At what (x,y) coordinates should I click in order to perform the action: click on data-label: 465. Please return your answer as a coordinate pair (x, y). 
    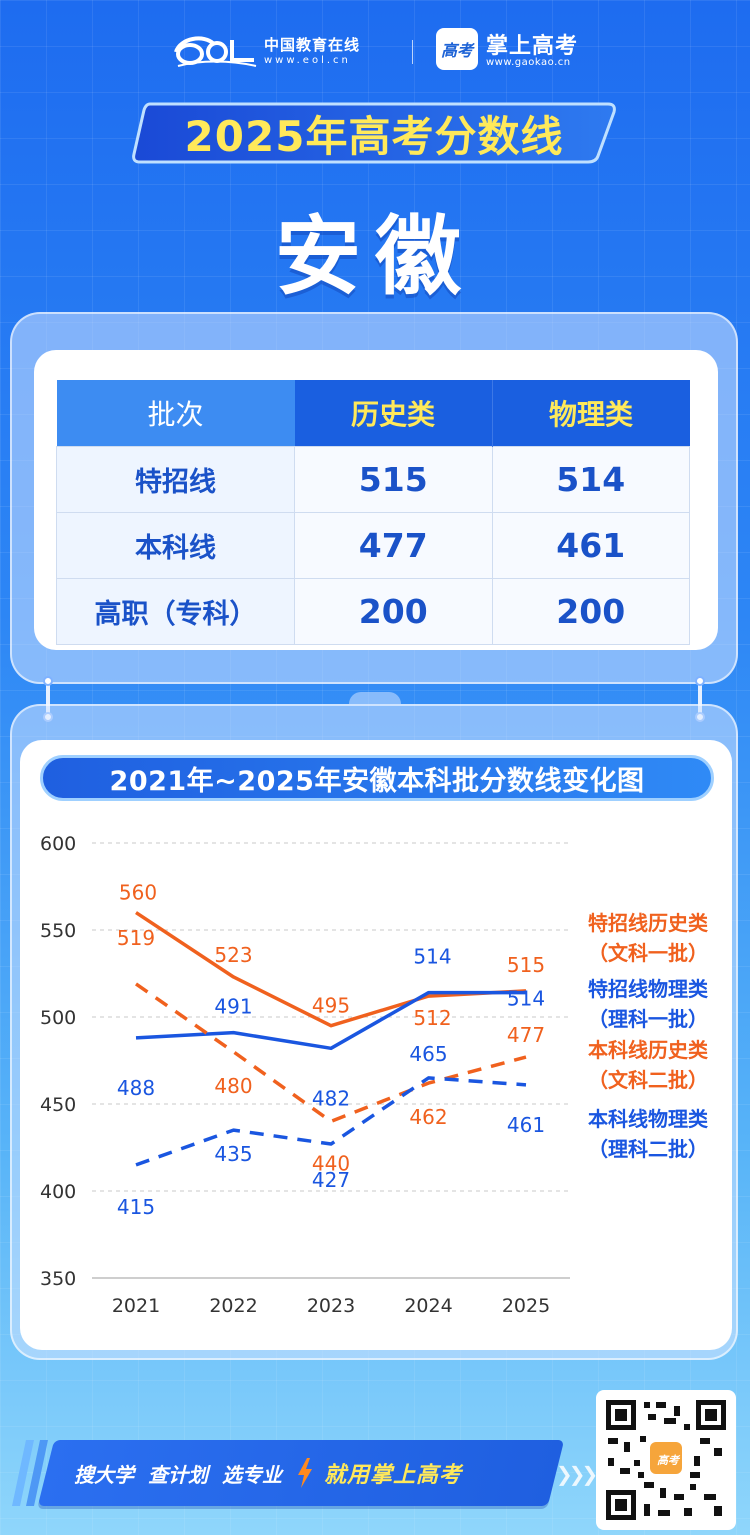
    Looking at the image, I should click on (428, 1054).